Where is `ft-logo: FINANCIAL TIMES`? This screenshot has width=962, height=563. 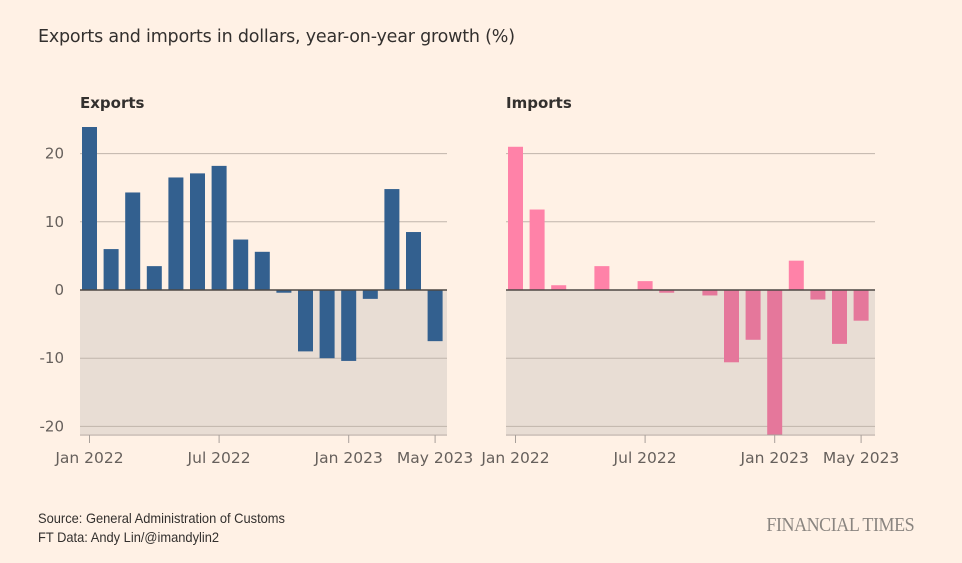 ft-logo: FINANCIAL TIMES is located at coordinates (840, 525).